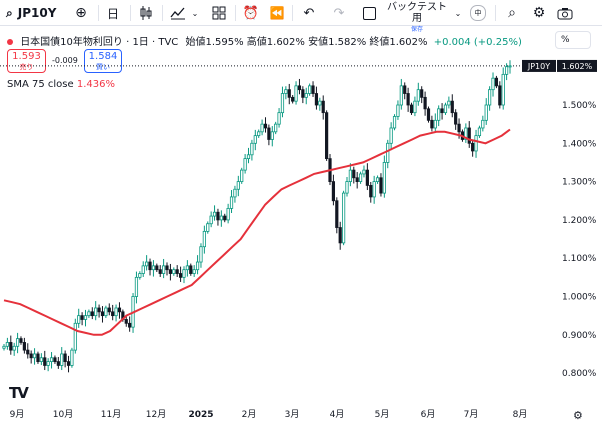 This screenshot has width=602, height=428. I want to click on replay-button: ⏪, so click(277, 13).